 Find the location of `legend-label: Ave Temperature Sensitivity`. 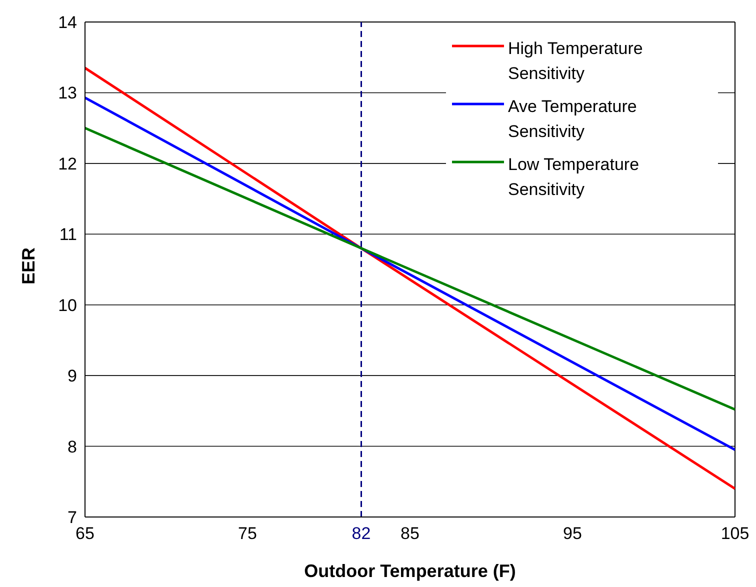

legend-label: Ave Temperature Sensitivity is located at coordinates (573, 119).